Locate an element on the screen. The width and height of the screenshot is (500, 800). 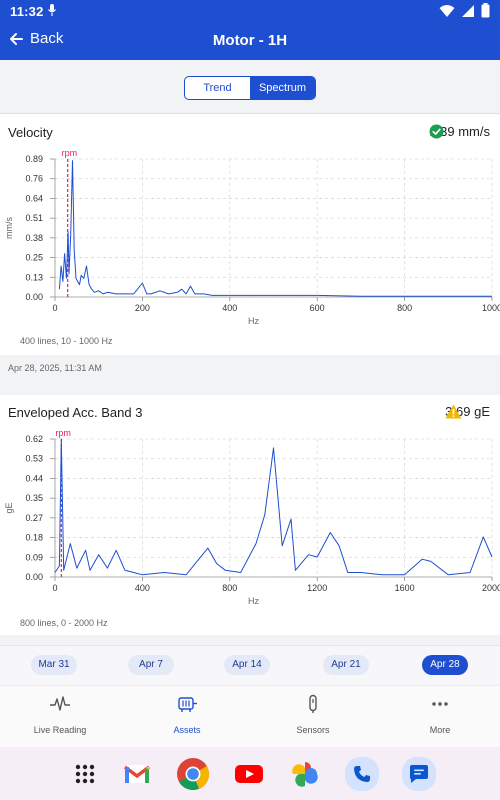
battery-icon is located at coordinates (485, 10).